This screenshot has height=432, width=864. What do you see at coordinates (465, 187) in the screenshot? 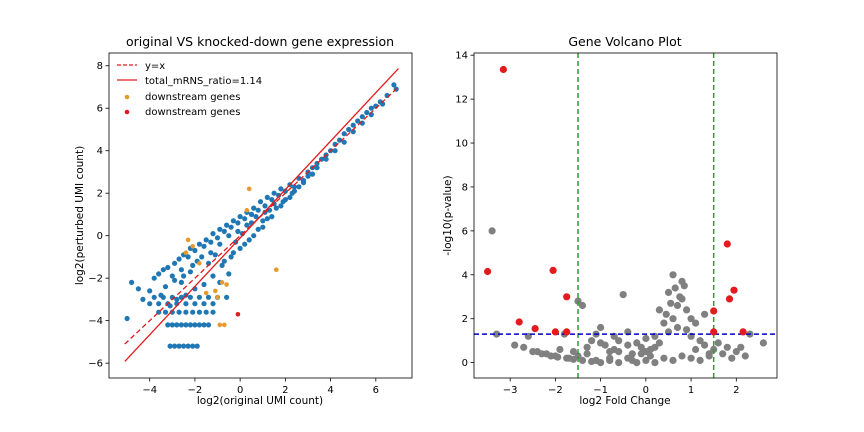
I see `volcano-y-tick-label: 8` at bounding box center [465, 187].